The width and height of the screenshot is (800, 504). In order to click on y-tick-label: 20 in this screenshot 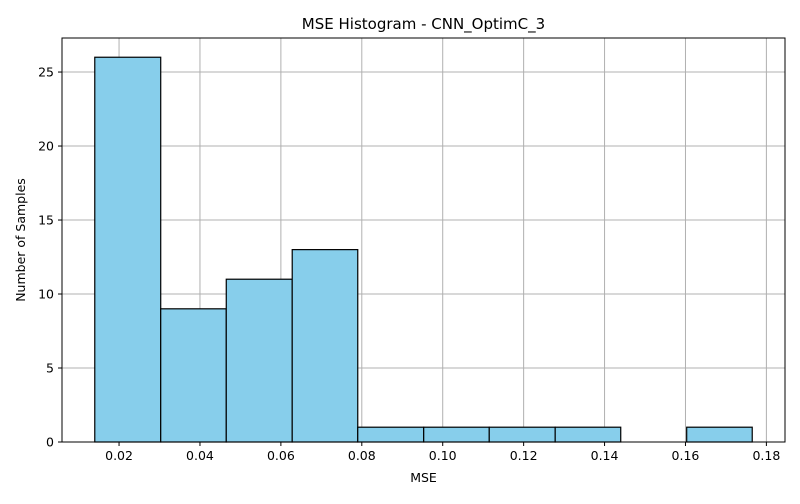, I will do `click(46, 146)`.